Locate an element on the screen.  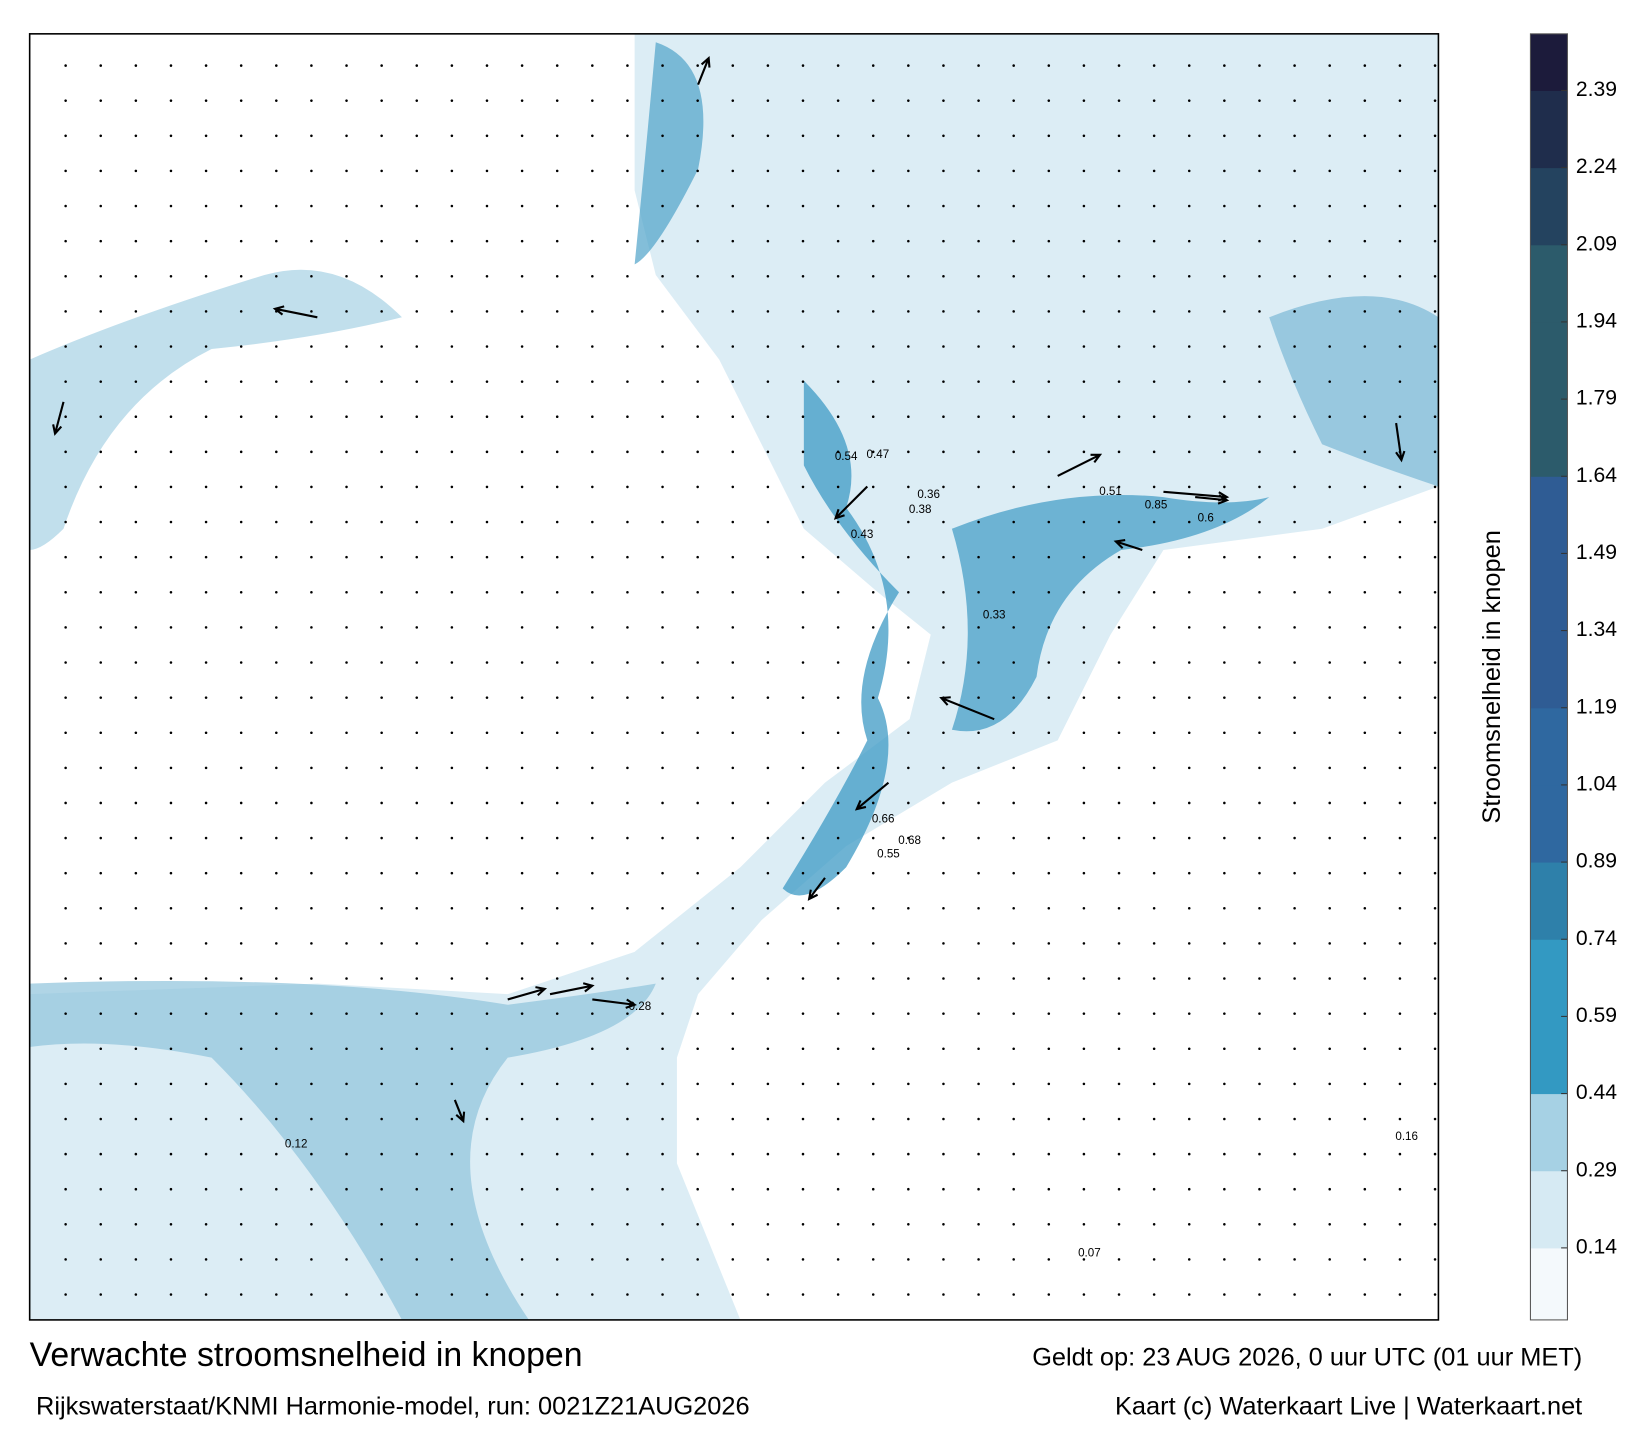
colorbar-tick-label: 0.44 is located at coordinates (1596, 1092).